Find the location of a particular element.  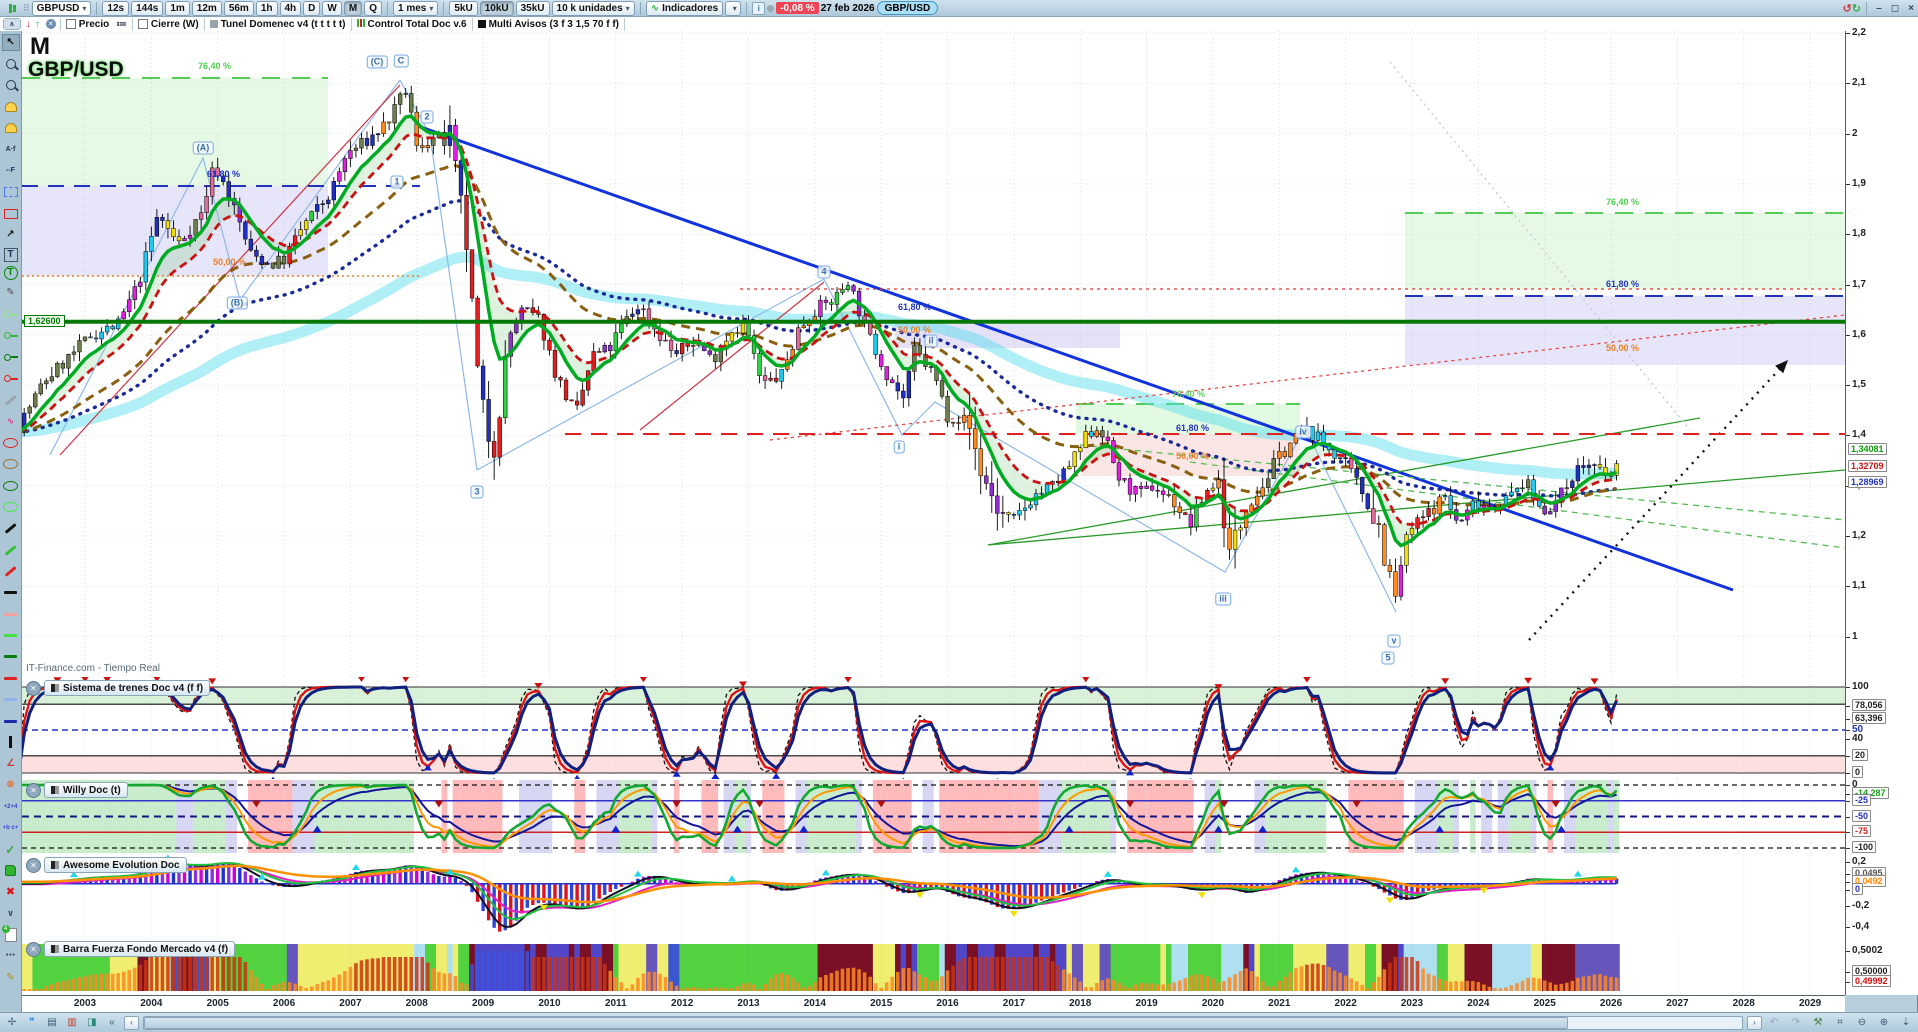

price-up-icon: ↑ is located at coordinates (37, 24).